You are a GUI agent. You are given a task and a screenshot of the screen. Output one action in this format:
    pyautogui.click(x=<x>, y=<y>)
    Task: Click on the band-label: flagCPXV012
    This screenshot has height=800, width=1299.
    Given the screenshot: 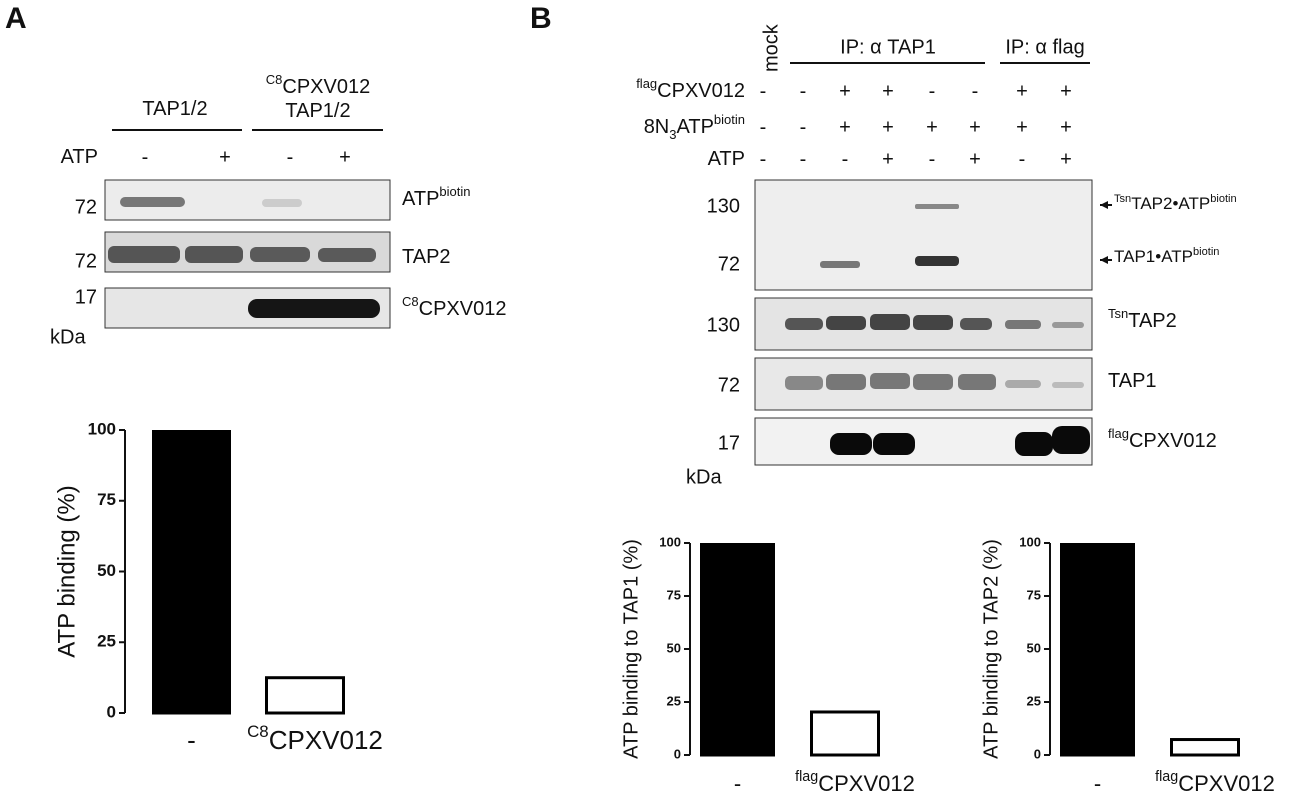 What is the action you would take?
    pyautogui.click(x=1162, y=439)
    